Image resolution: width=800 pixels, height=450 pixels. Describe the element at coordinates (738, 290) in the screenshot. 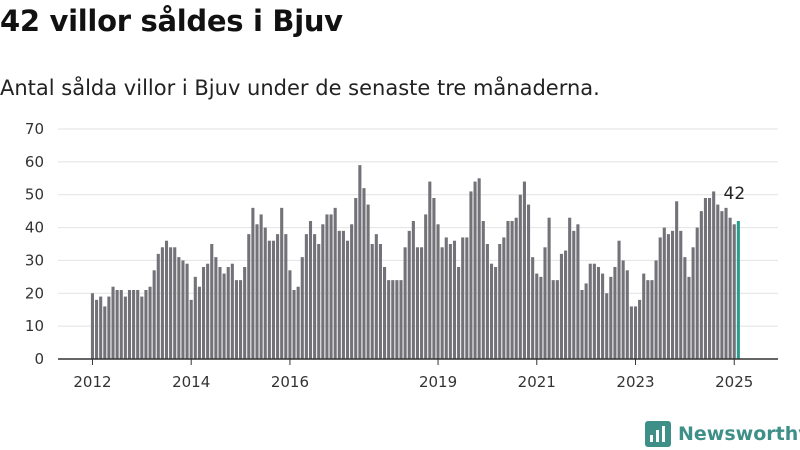

I see `bar-highlight` at that location.